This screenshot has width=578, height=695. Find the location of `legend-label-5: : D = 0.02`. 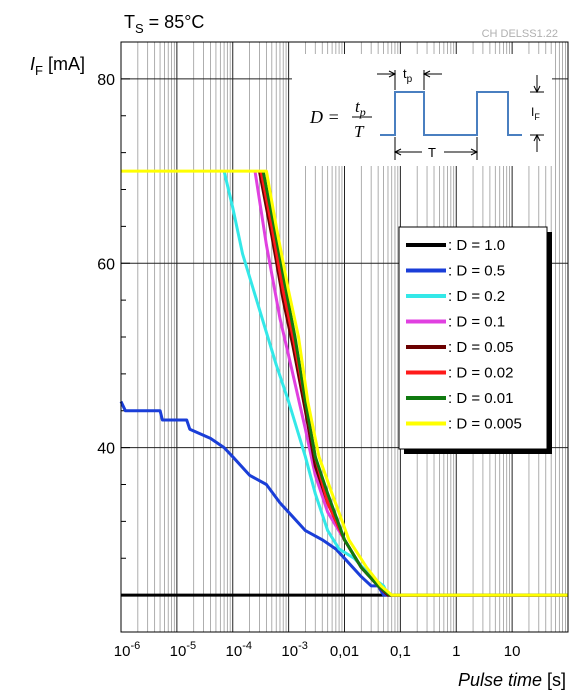

legend-label-5: : D = 0.02 is located at coordinates (480, 373).